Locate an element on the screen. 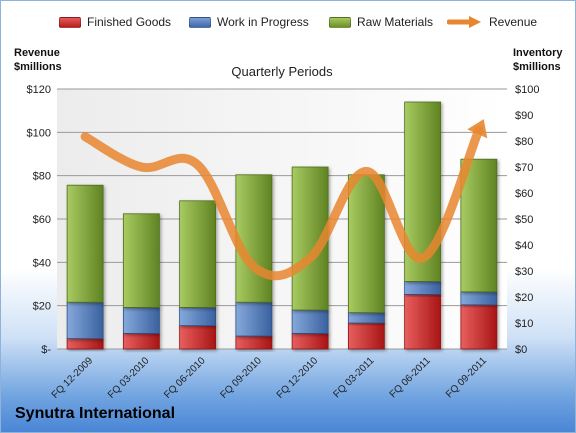  y-right-tick-label: $60 is located at coordinates (524, 194).